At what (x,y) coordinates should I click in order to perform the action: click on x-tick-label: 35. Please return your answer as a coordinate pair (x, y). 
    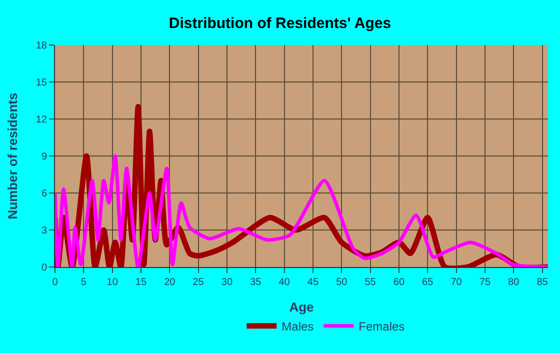
    Looking at the image, I should click on (256, 282).